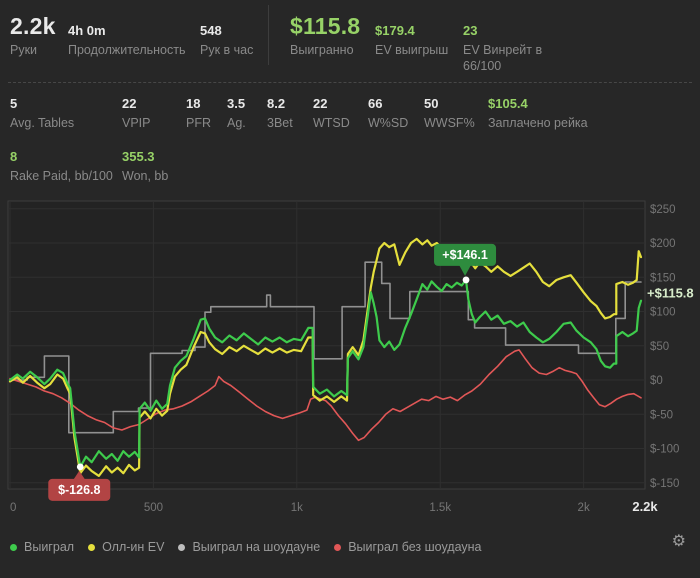 The image size is (700, 578). I want to click on legend-item-0: Выиграл, so click(42, 547).